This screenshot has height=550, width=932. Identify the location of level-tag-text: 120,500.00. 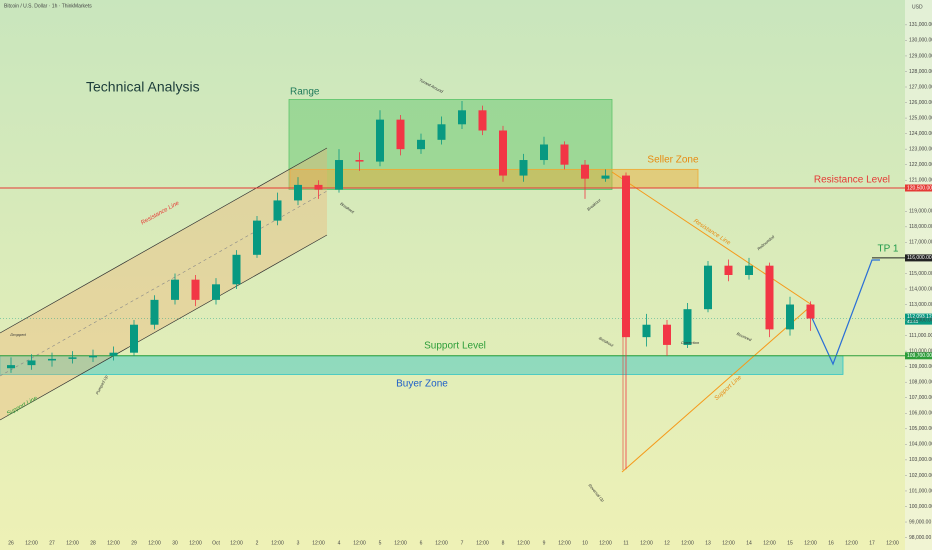
(919, 188).